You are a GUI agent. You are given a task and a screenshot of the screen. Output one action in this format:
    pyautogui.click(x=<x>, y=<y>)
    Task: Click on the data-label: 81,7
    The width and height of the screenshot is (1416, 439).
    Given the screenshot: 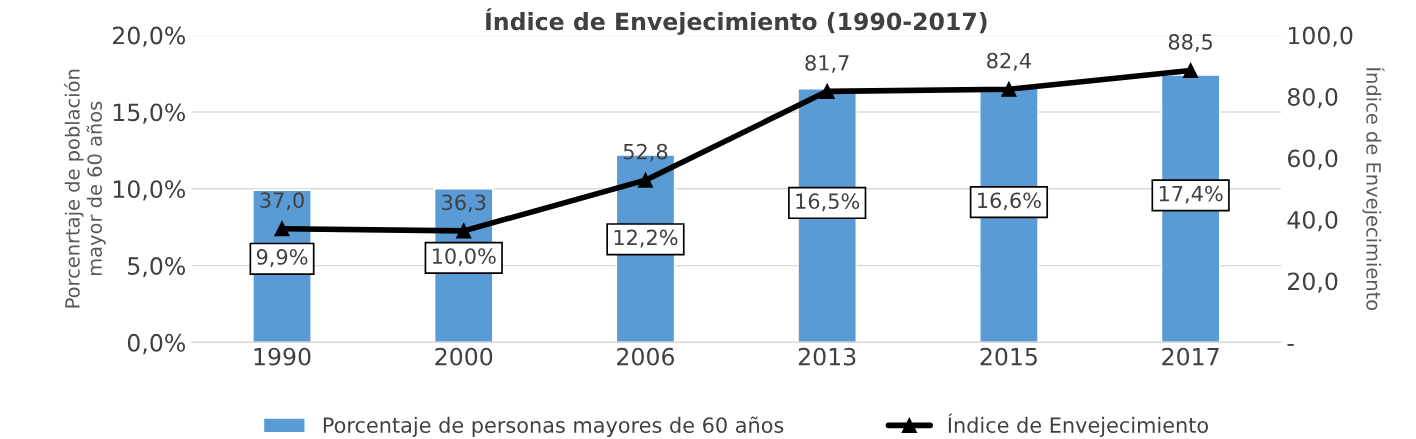 What is the action you would take?
    pyautogui.click(x=827, y=63)
    